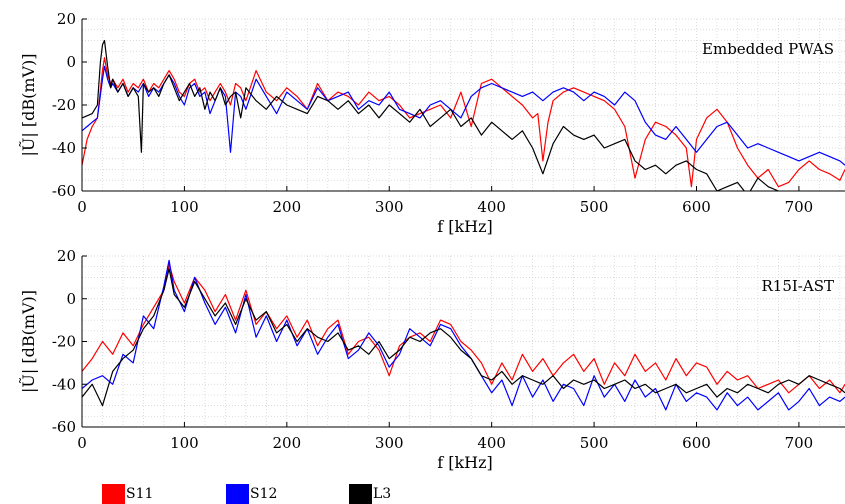 The image size is (845, 504). I want to click on panel-annotation: Embedded PWAS, so click(768, 49).